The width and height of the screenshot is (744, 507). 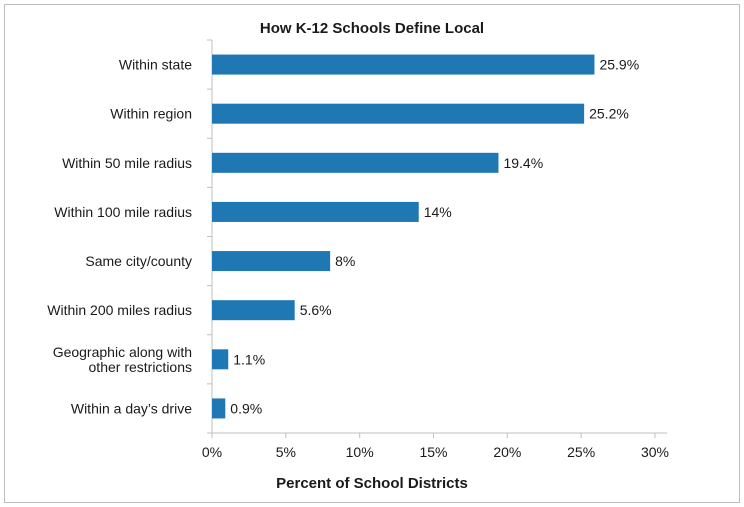 I want to click on category-label: Within 50 mile radius, so click(x=127, y=163).